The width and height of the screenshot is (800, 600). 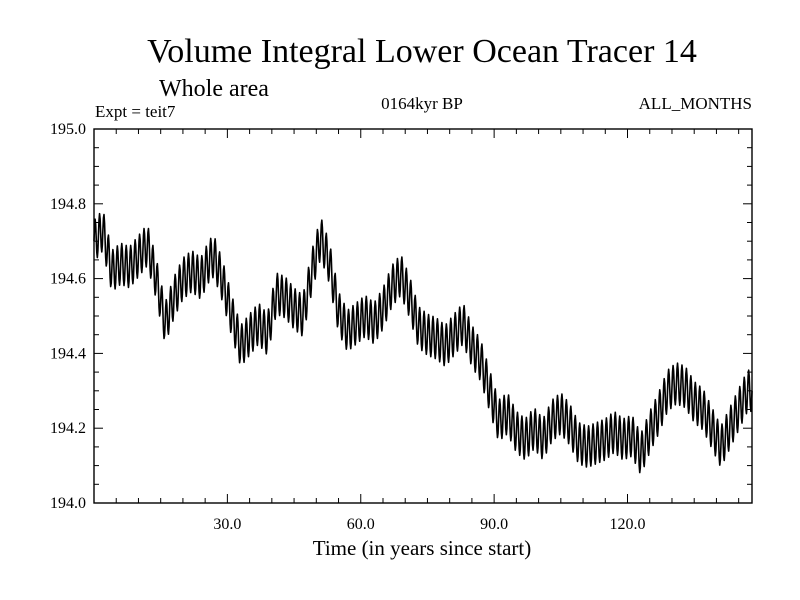 What do you see at coordinates (214, 89) in the screenshot?
I see `chart-subtitle: Whole area` at bounding box center [214, 89].